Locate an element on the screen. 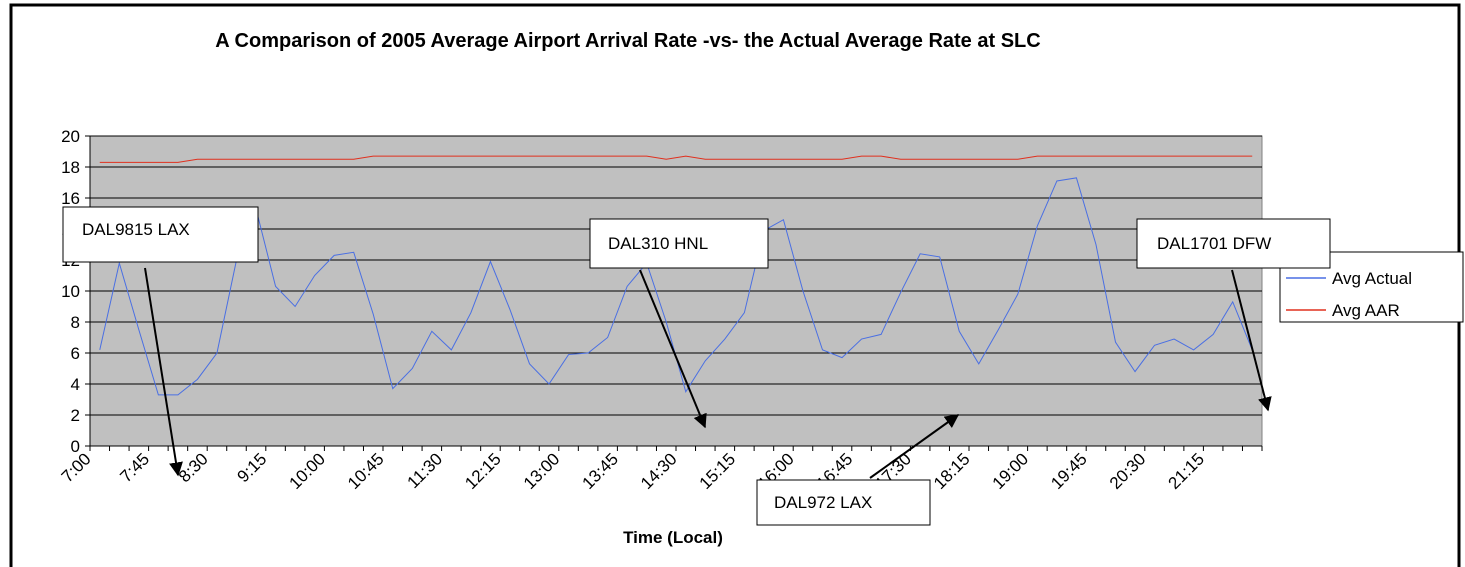 The height and width of the screenshot is (567, 1465). y-tick-label: 6 is located at coordinates (75, 353).